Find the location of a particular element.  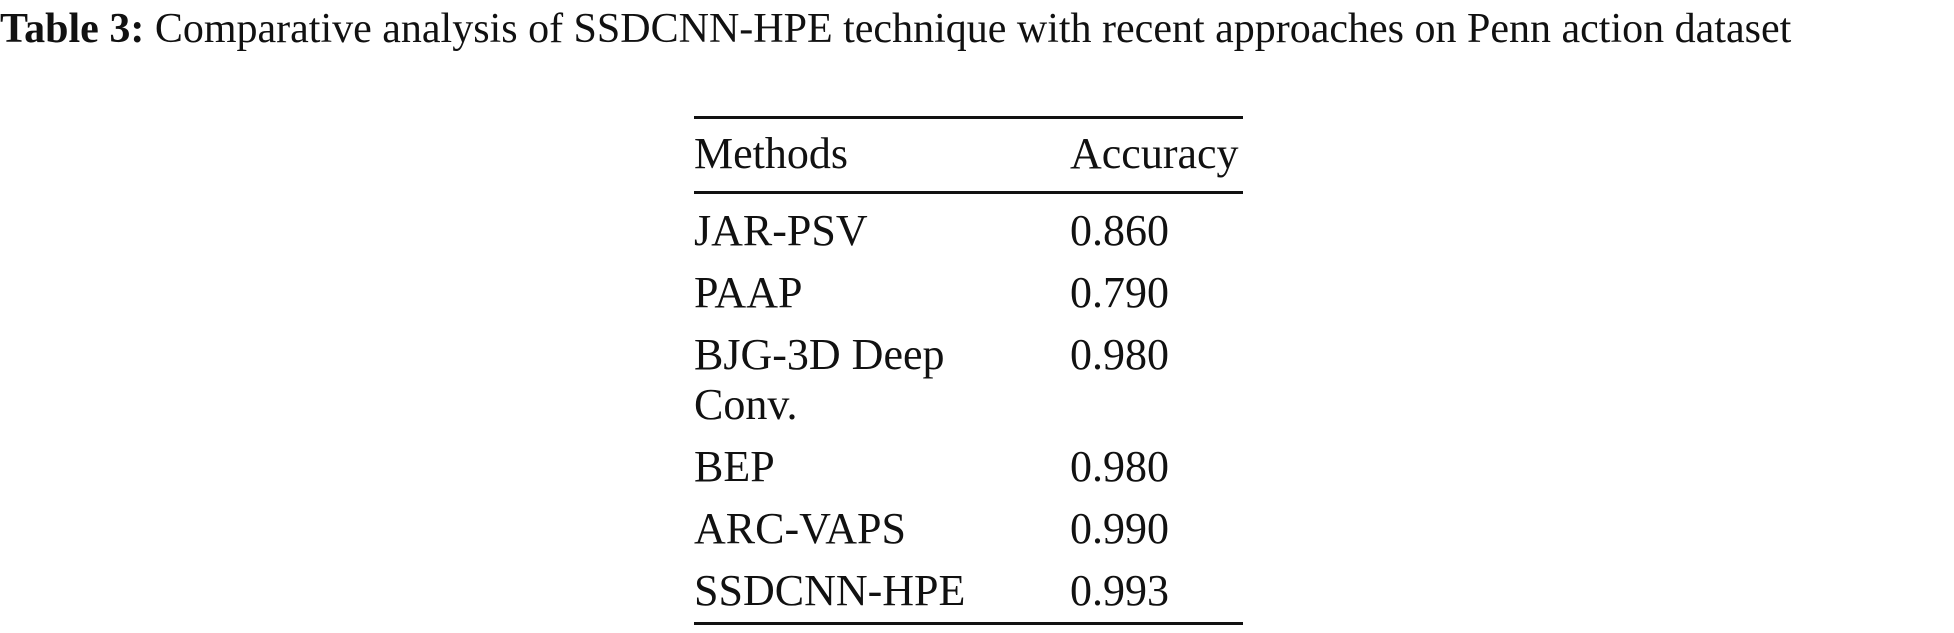

table-row: BEP 0.980 is located at coordinates (968, 467).